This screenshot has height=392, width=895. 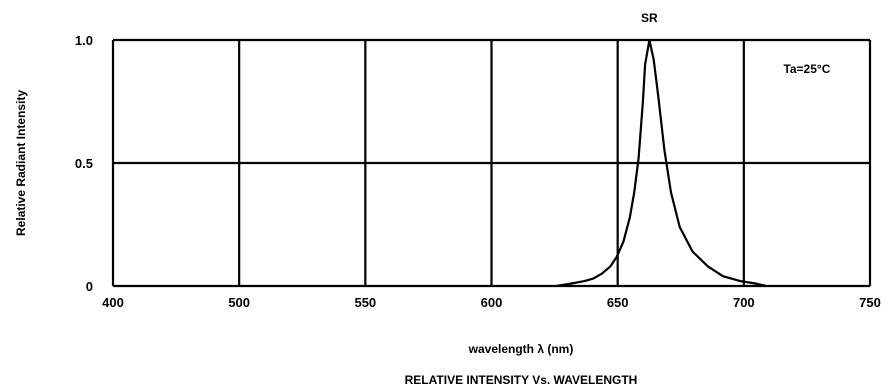 What do you see at coordinates (21, 163) in the screenshot?
I see `y-axis-label: Relative Radiant Intensity` at bounding box center [21, 163].